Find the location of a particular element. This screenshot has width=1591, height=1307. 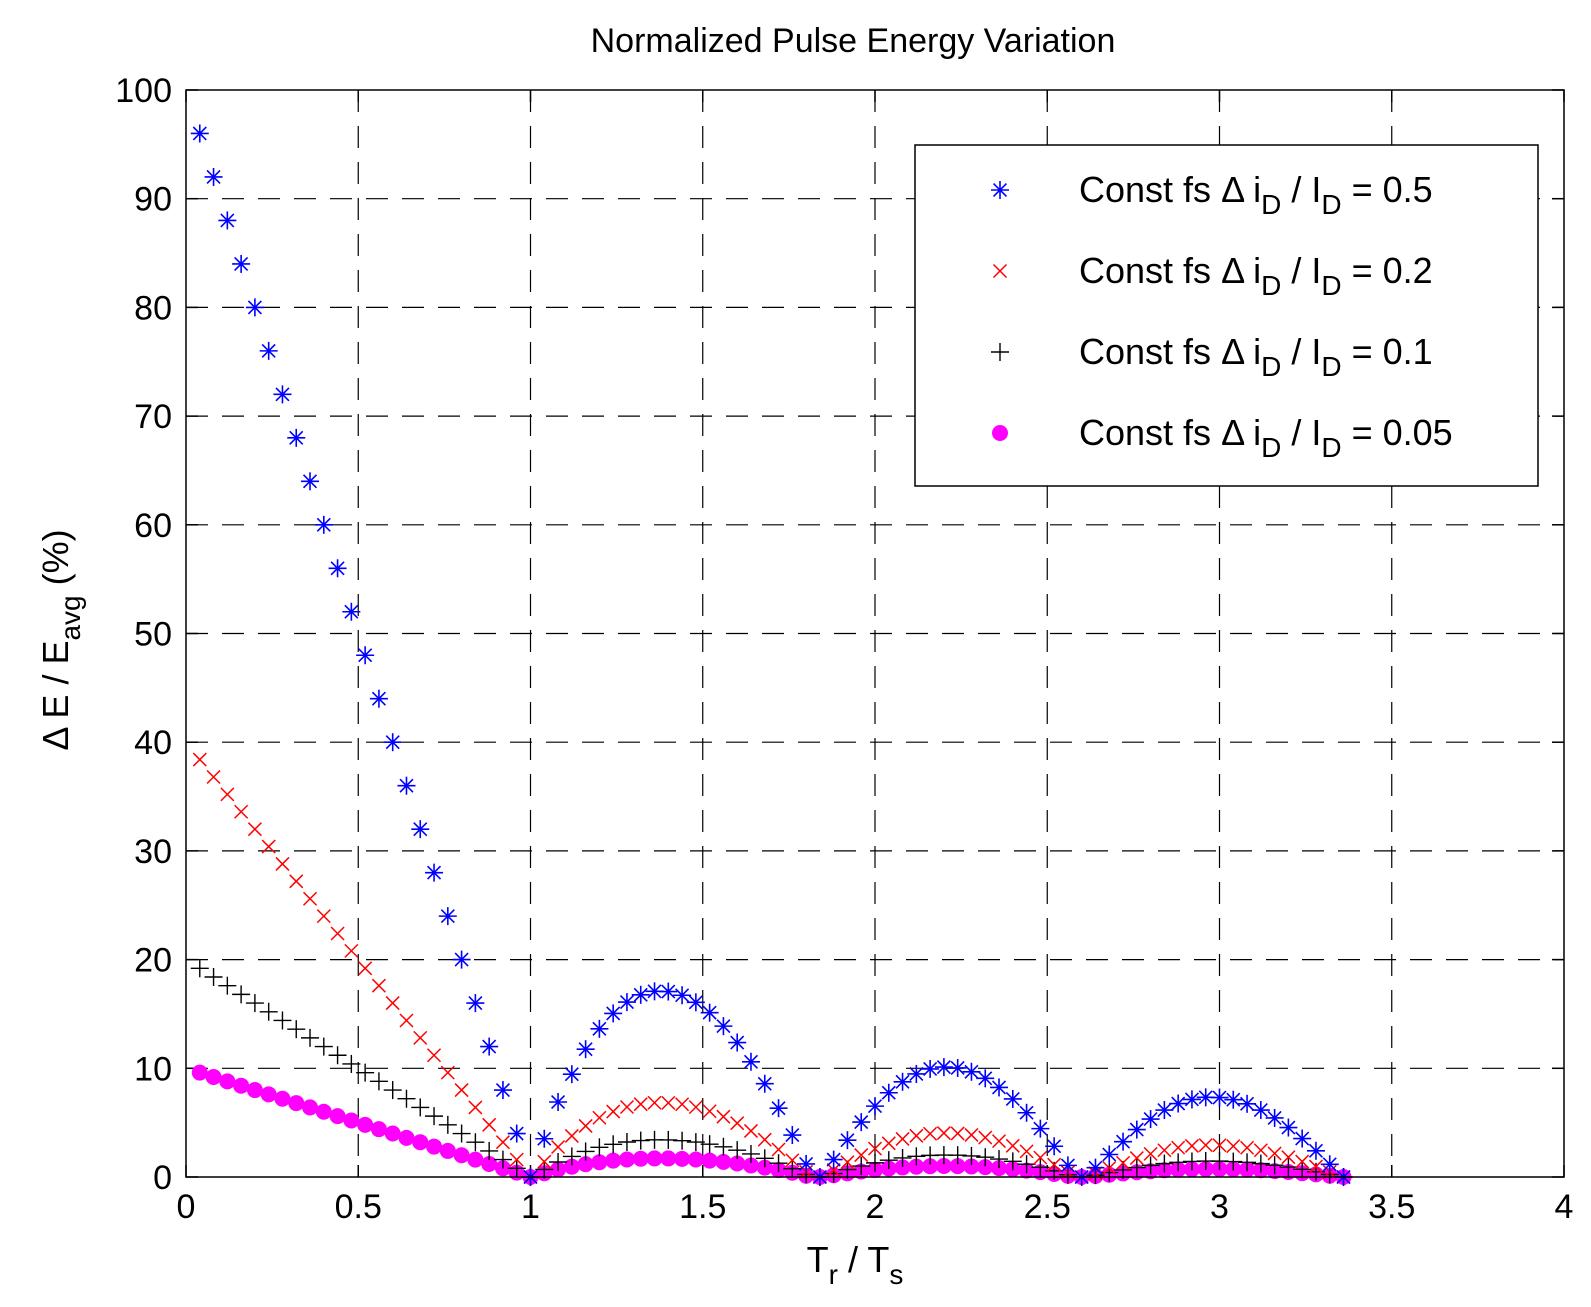

y-axis-label-pre: Δ E / E is located at coordinates (55, 696).